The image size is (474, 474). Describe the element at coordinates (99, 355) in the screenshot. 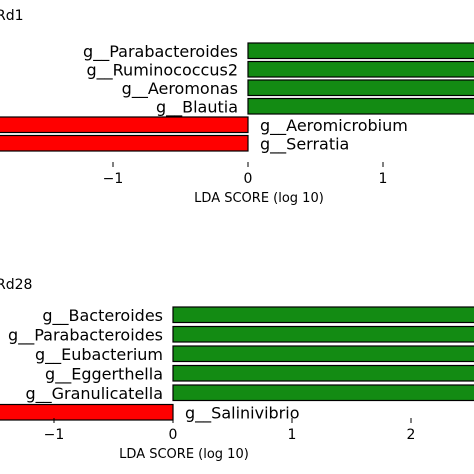

I see `bar-label-3: g__Eubacterium` at that location.